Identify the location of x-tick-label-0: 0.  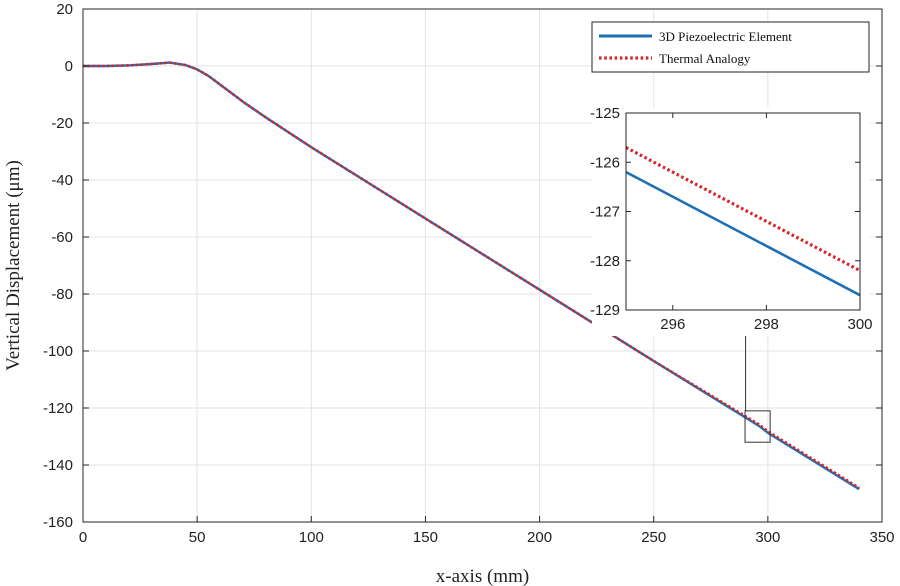
(83, 537).